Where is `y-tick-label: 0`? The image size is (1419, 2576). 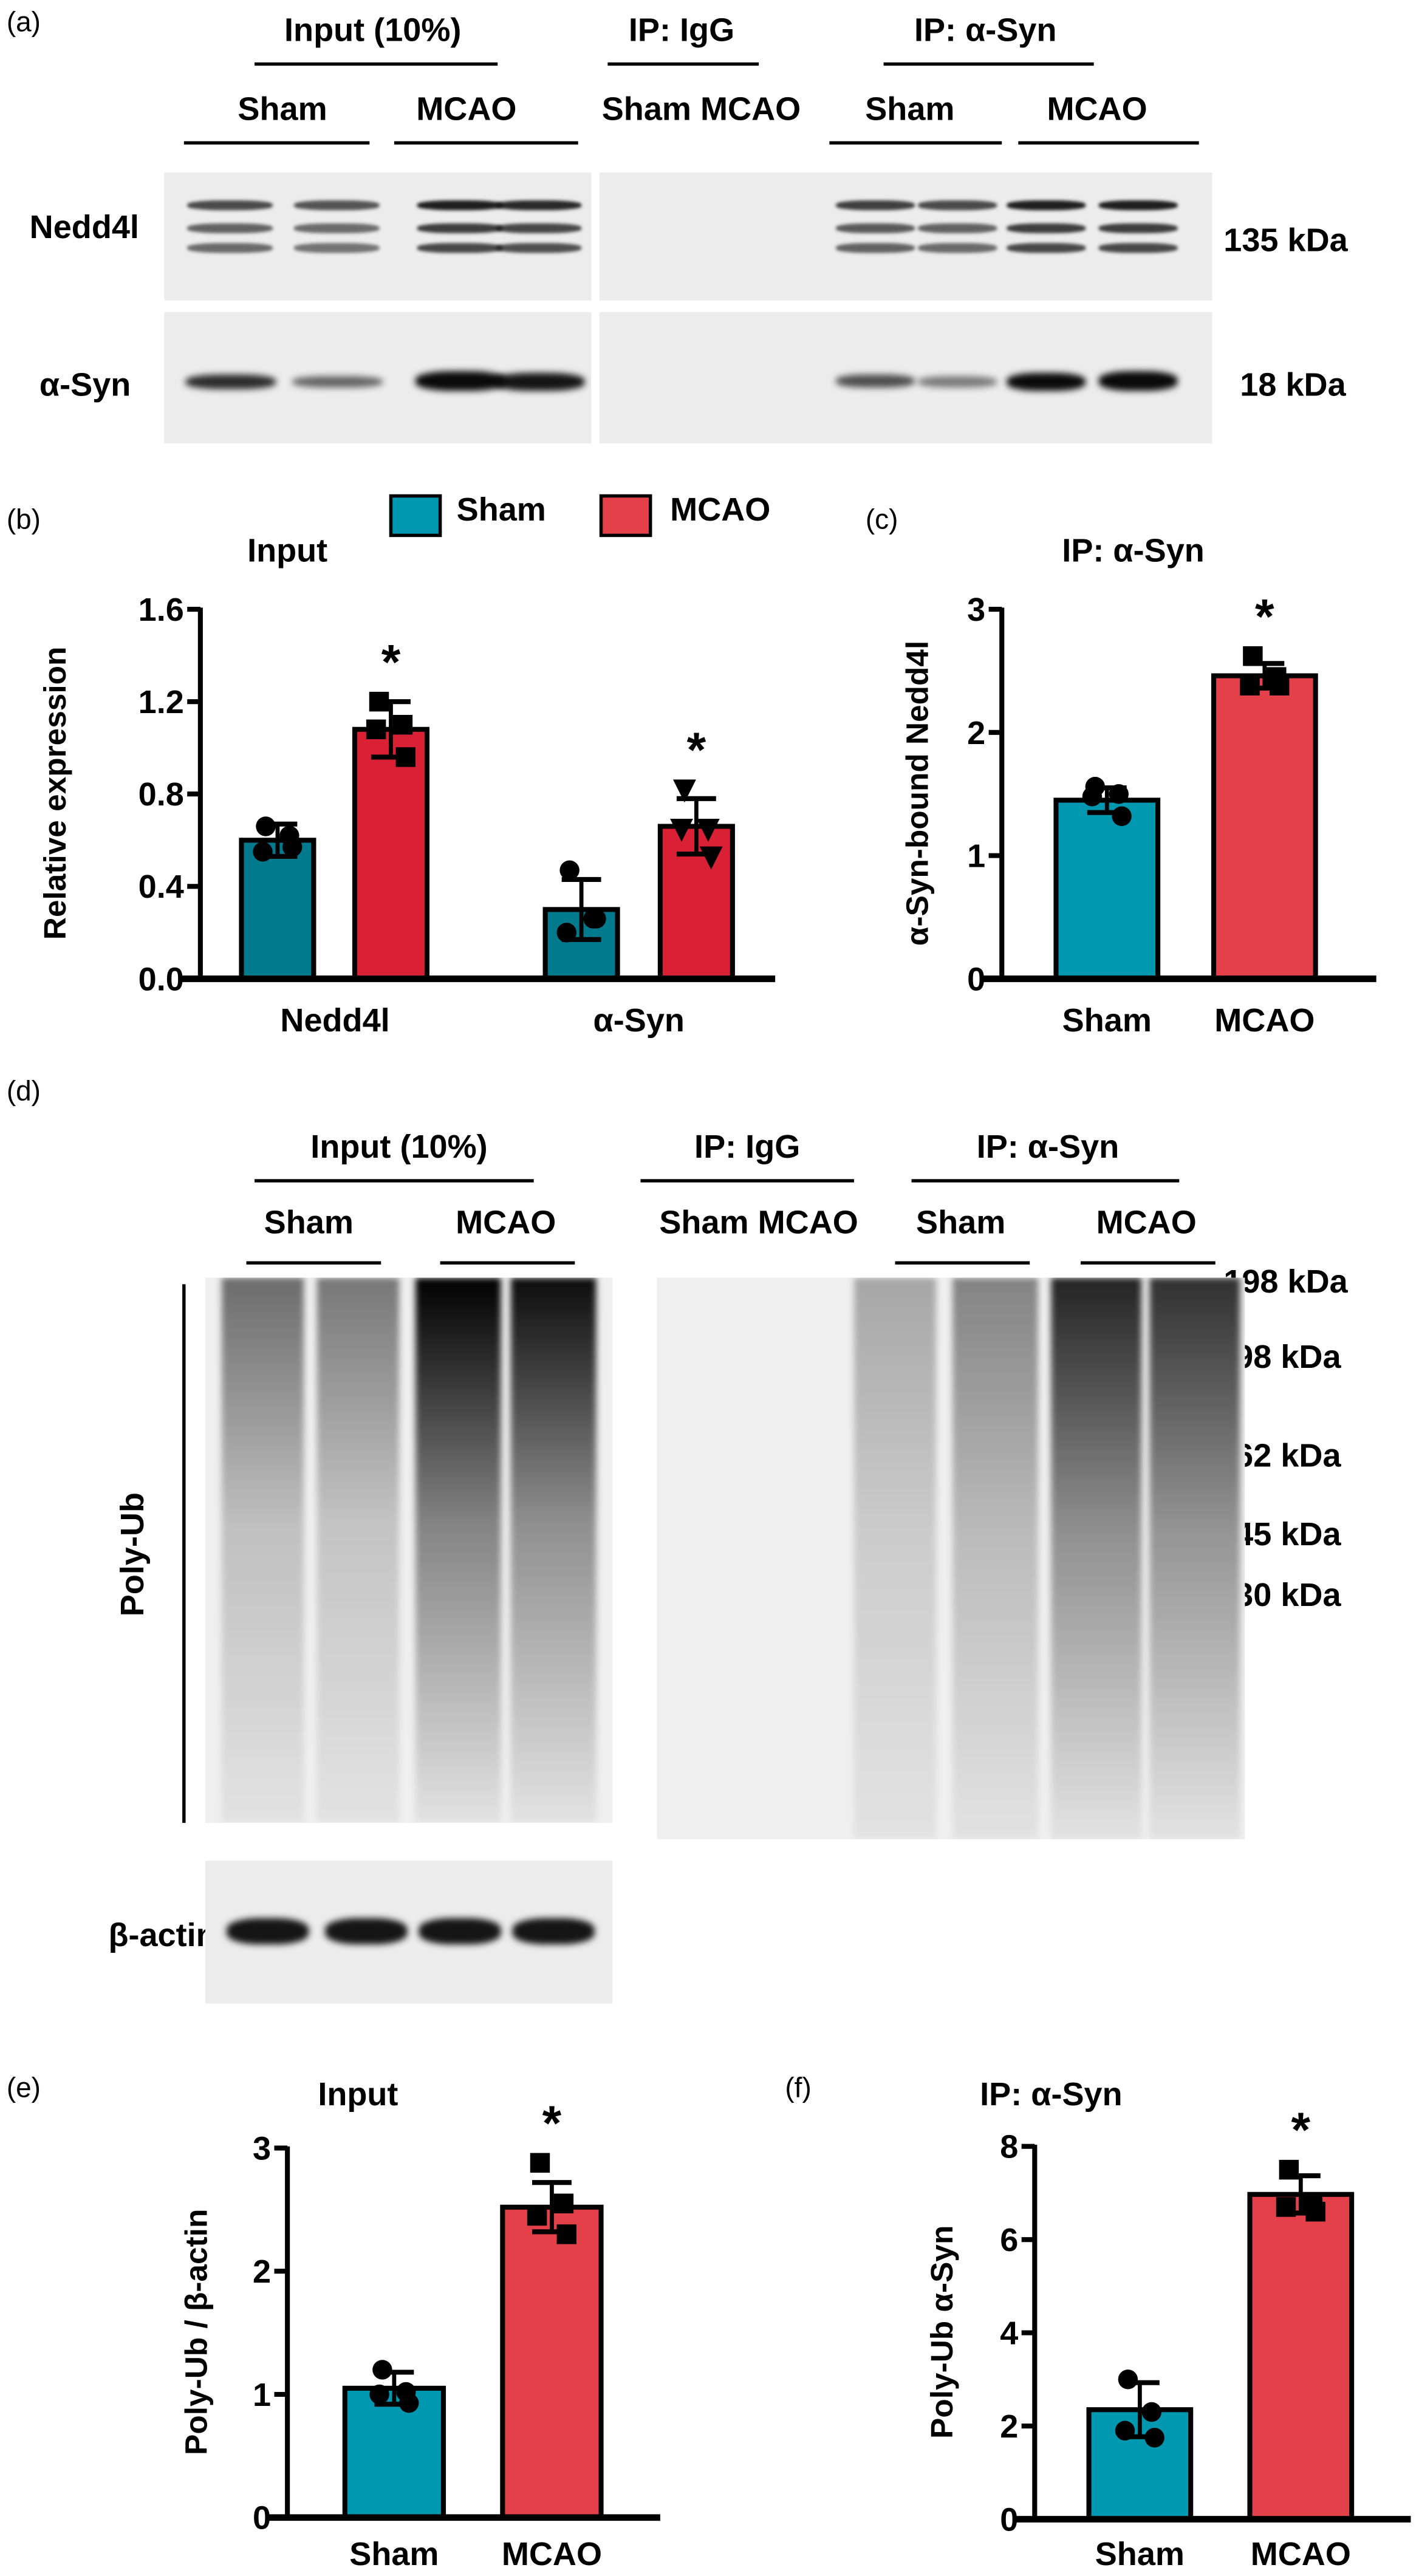 y-tick-label: 0 is located at coordinates (1009, 2519).